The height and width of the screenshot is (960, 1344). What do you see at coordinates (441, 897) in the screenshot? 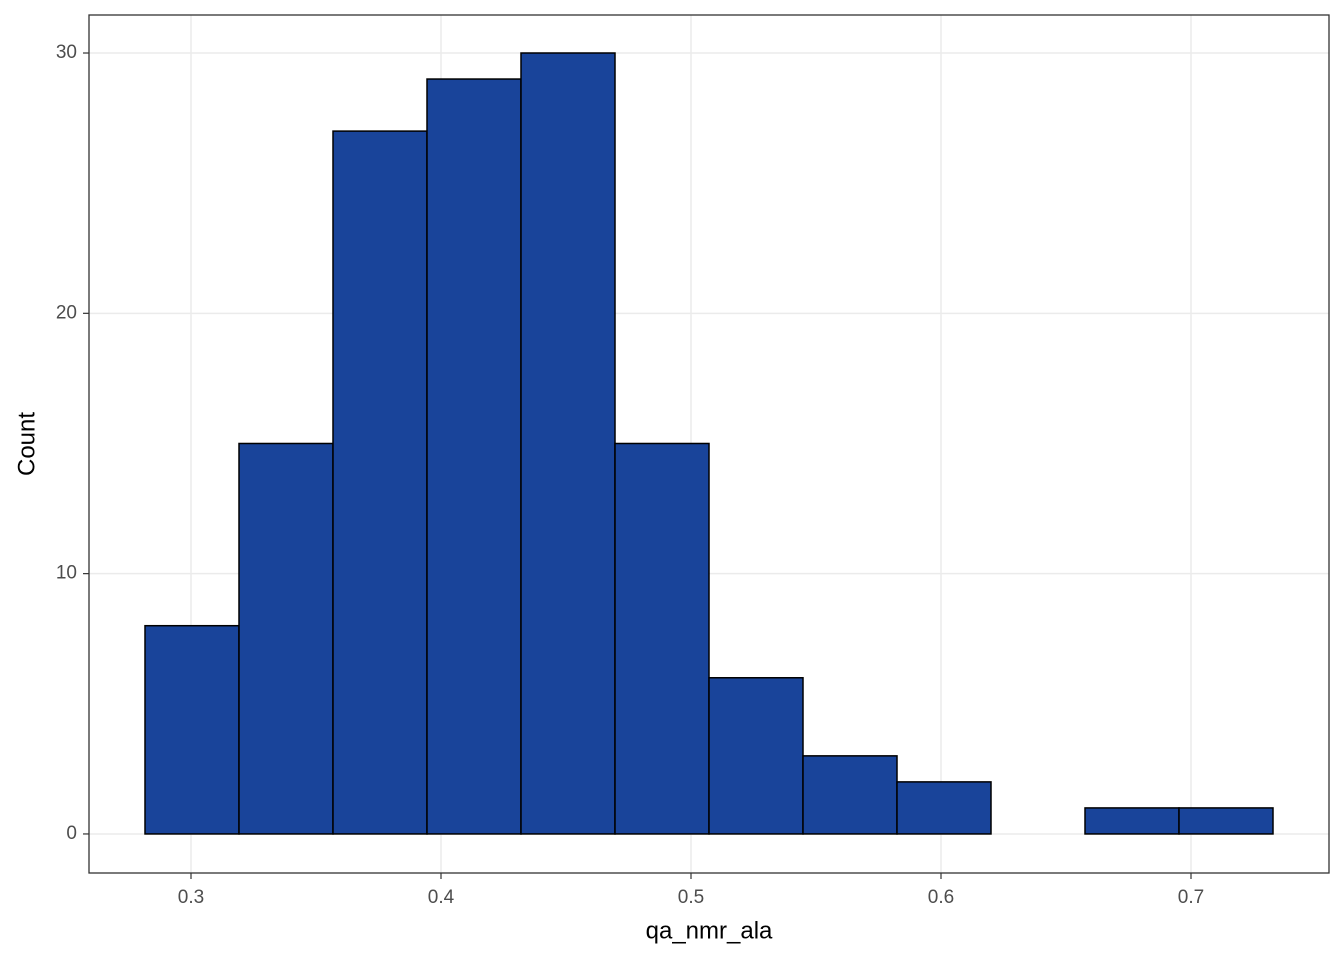
I see `x-tick-label: 0.4` at bounding box center [441, 897].